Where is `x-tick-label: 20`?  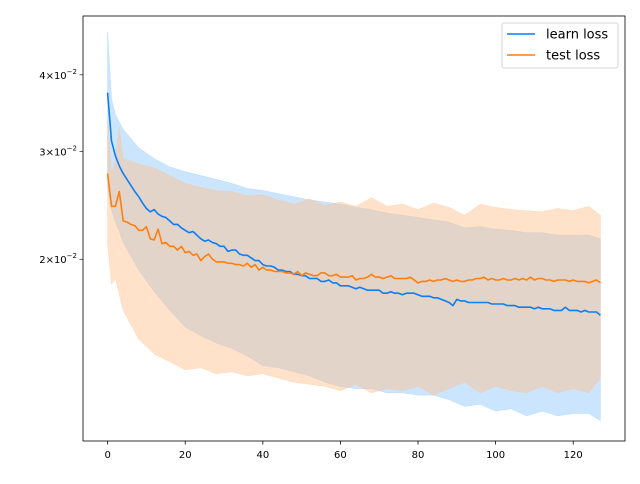 x-tick-label: 20 is located at coordinates (185, 455).